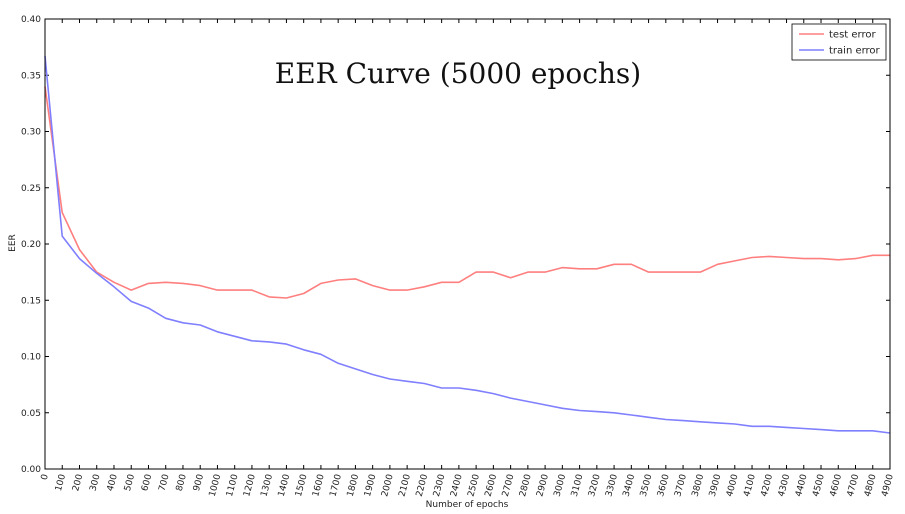 This screenshot has width=905, height=514. Describe the element at coordinates (147, 482) in the screenshot. I see `x-tick-label: 600` at that location.